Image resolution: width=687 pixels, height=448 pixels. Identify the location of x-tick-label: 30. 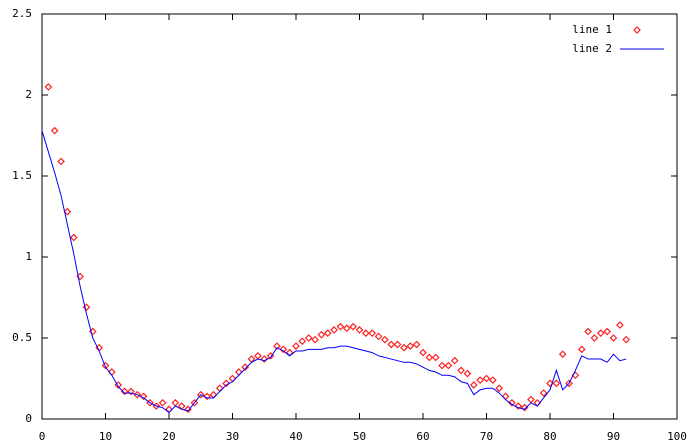
(232, 436).